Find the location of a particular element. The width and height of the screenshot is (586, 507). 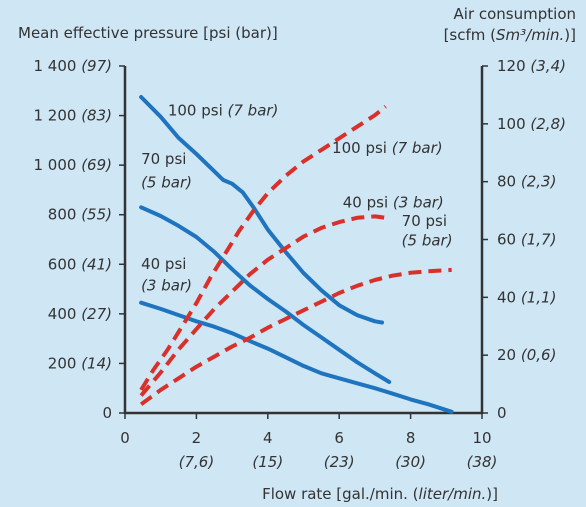

right-tick-label: 20 (0,6) is located at coordinates (526, 355).